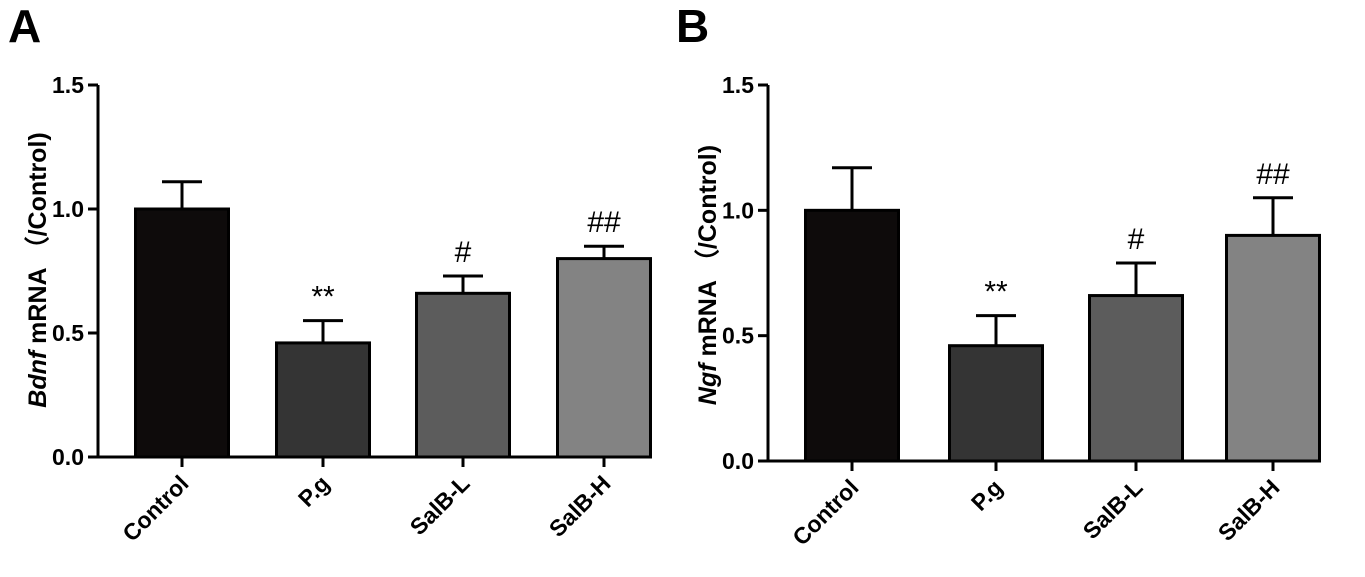 The width and height of the screenshot is (1365, 577). What do you see at coordinates (38, 378) in the screenshot?
I see `y-axis-title-gene: Bdnf` at bounding box center [38, 378].